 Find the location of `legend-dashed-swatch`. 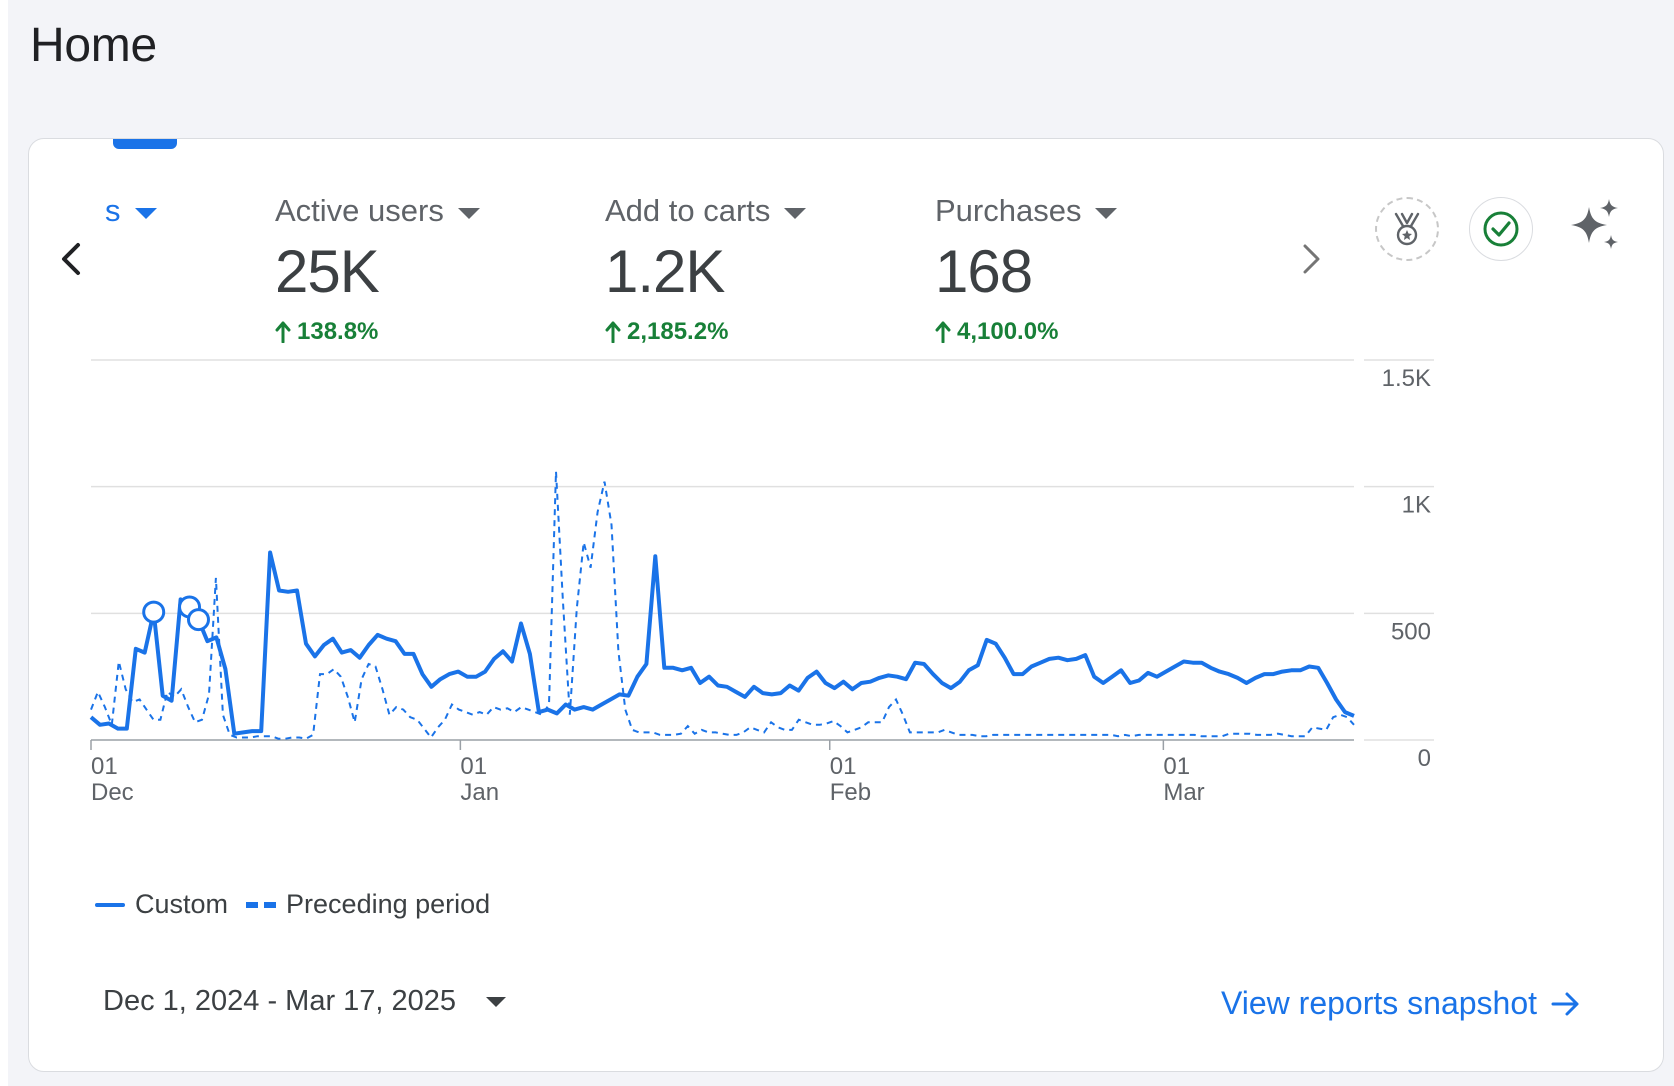

legend-dashed-swatch is located at coordinates (261, 904).